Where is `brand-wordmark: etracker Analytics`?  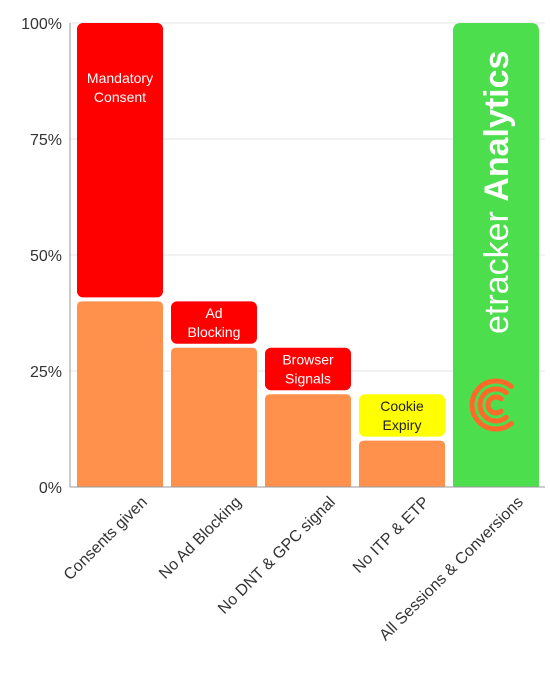 brand-wordmark: etracker Analytics is located at coordinates (497, 192).